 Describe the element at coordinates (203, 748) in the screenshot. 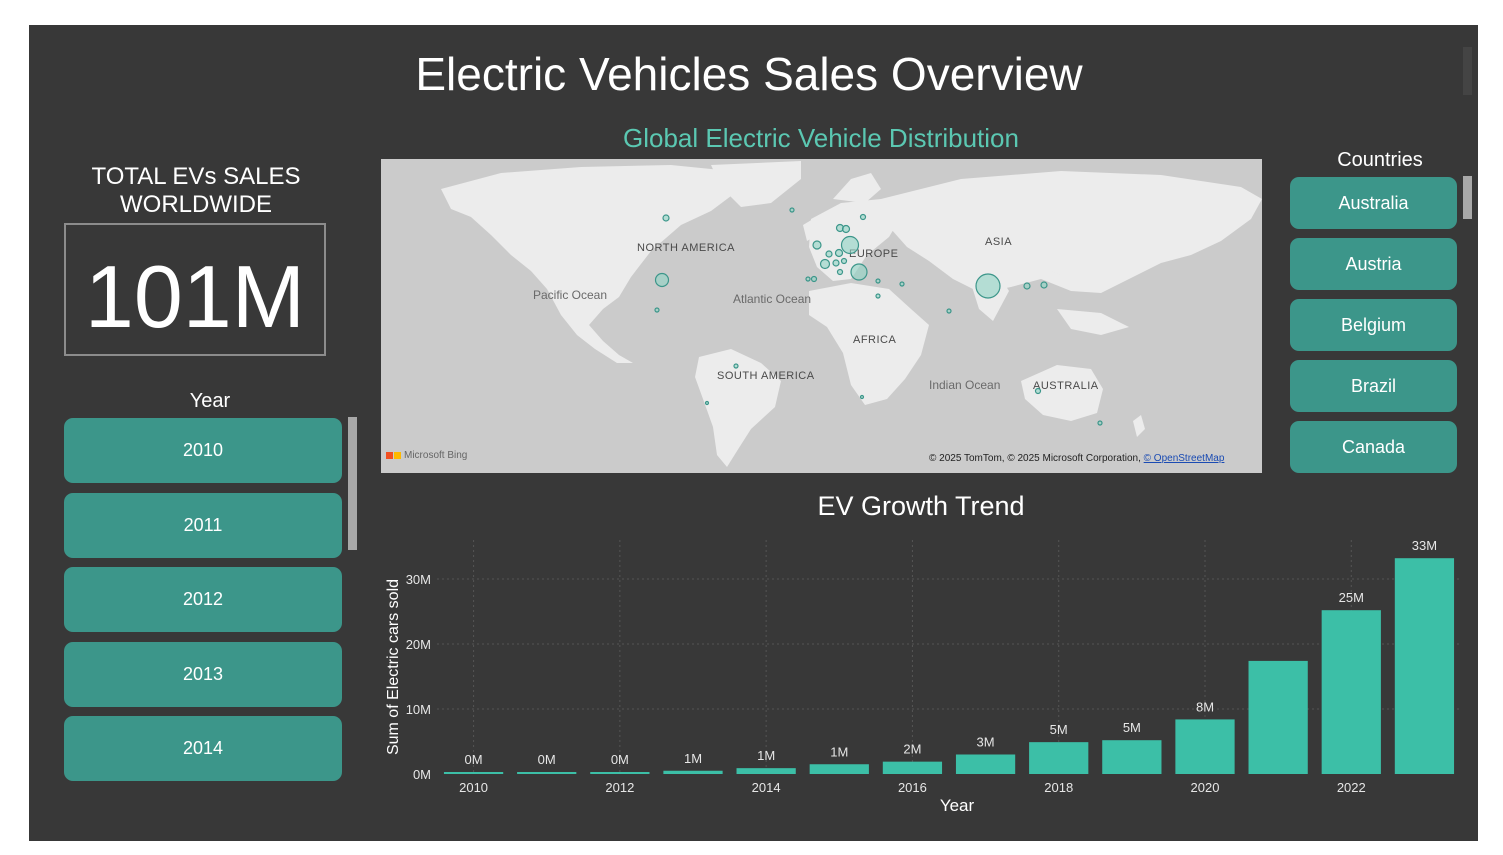

I see `year-option-2014: 2014` at that location.